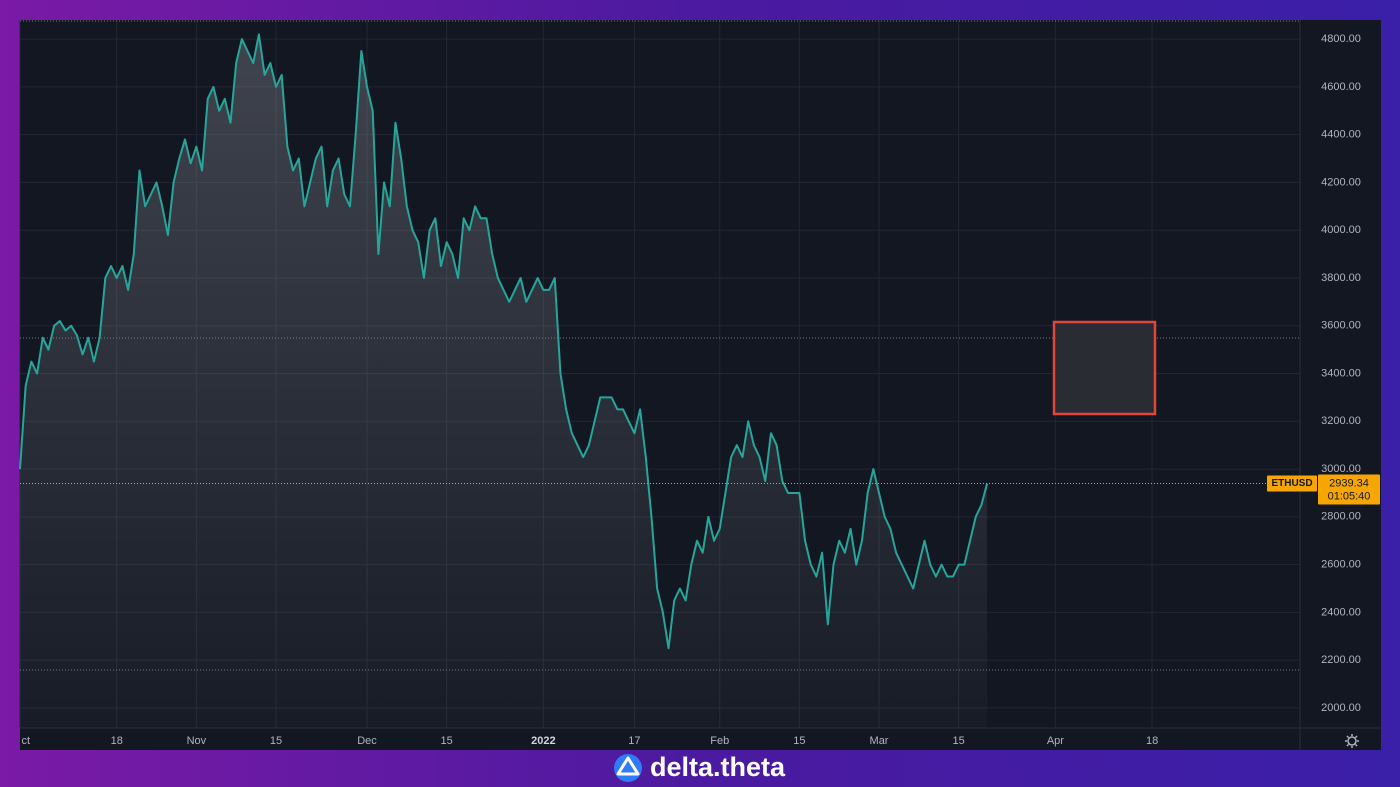 Image resolution: width=1400 pixels, height=787 pixels. Describe the element at coordinates (1341, 660) in the screenshot. I see `y-tick-label: 2200.00` at that location.